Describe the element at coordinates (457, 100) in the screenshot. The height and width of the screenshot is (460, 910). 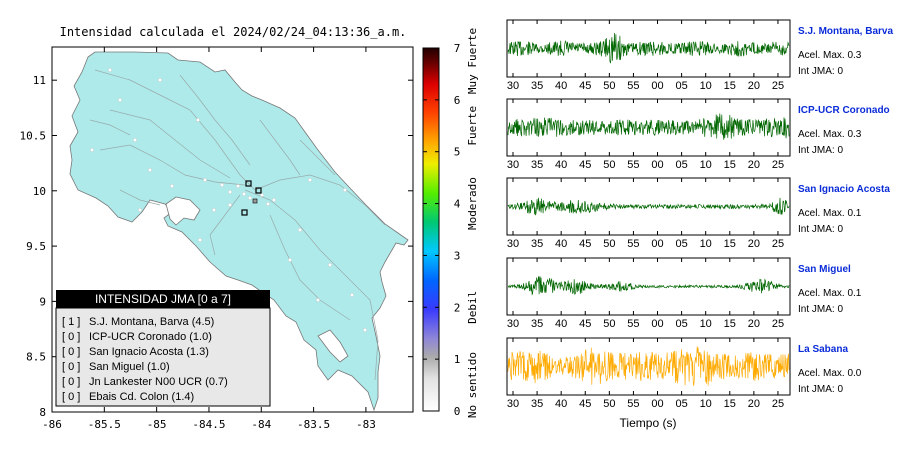
I see `colorbar-tick-label: 6` at that location.